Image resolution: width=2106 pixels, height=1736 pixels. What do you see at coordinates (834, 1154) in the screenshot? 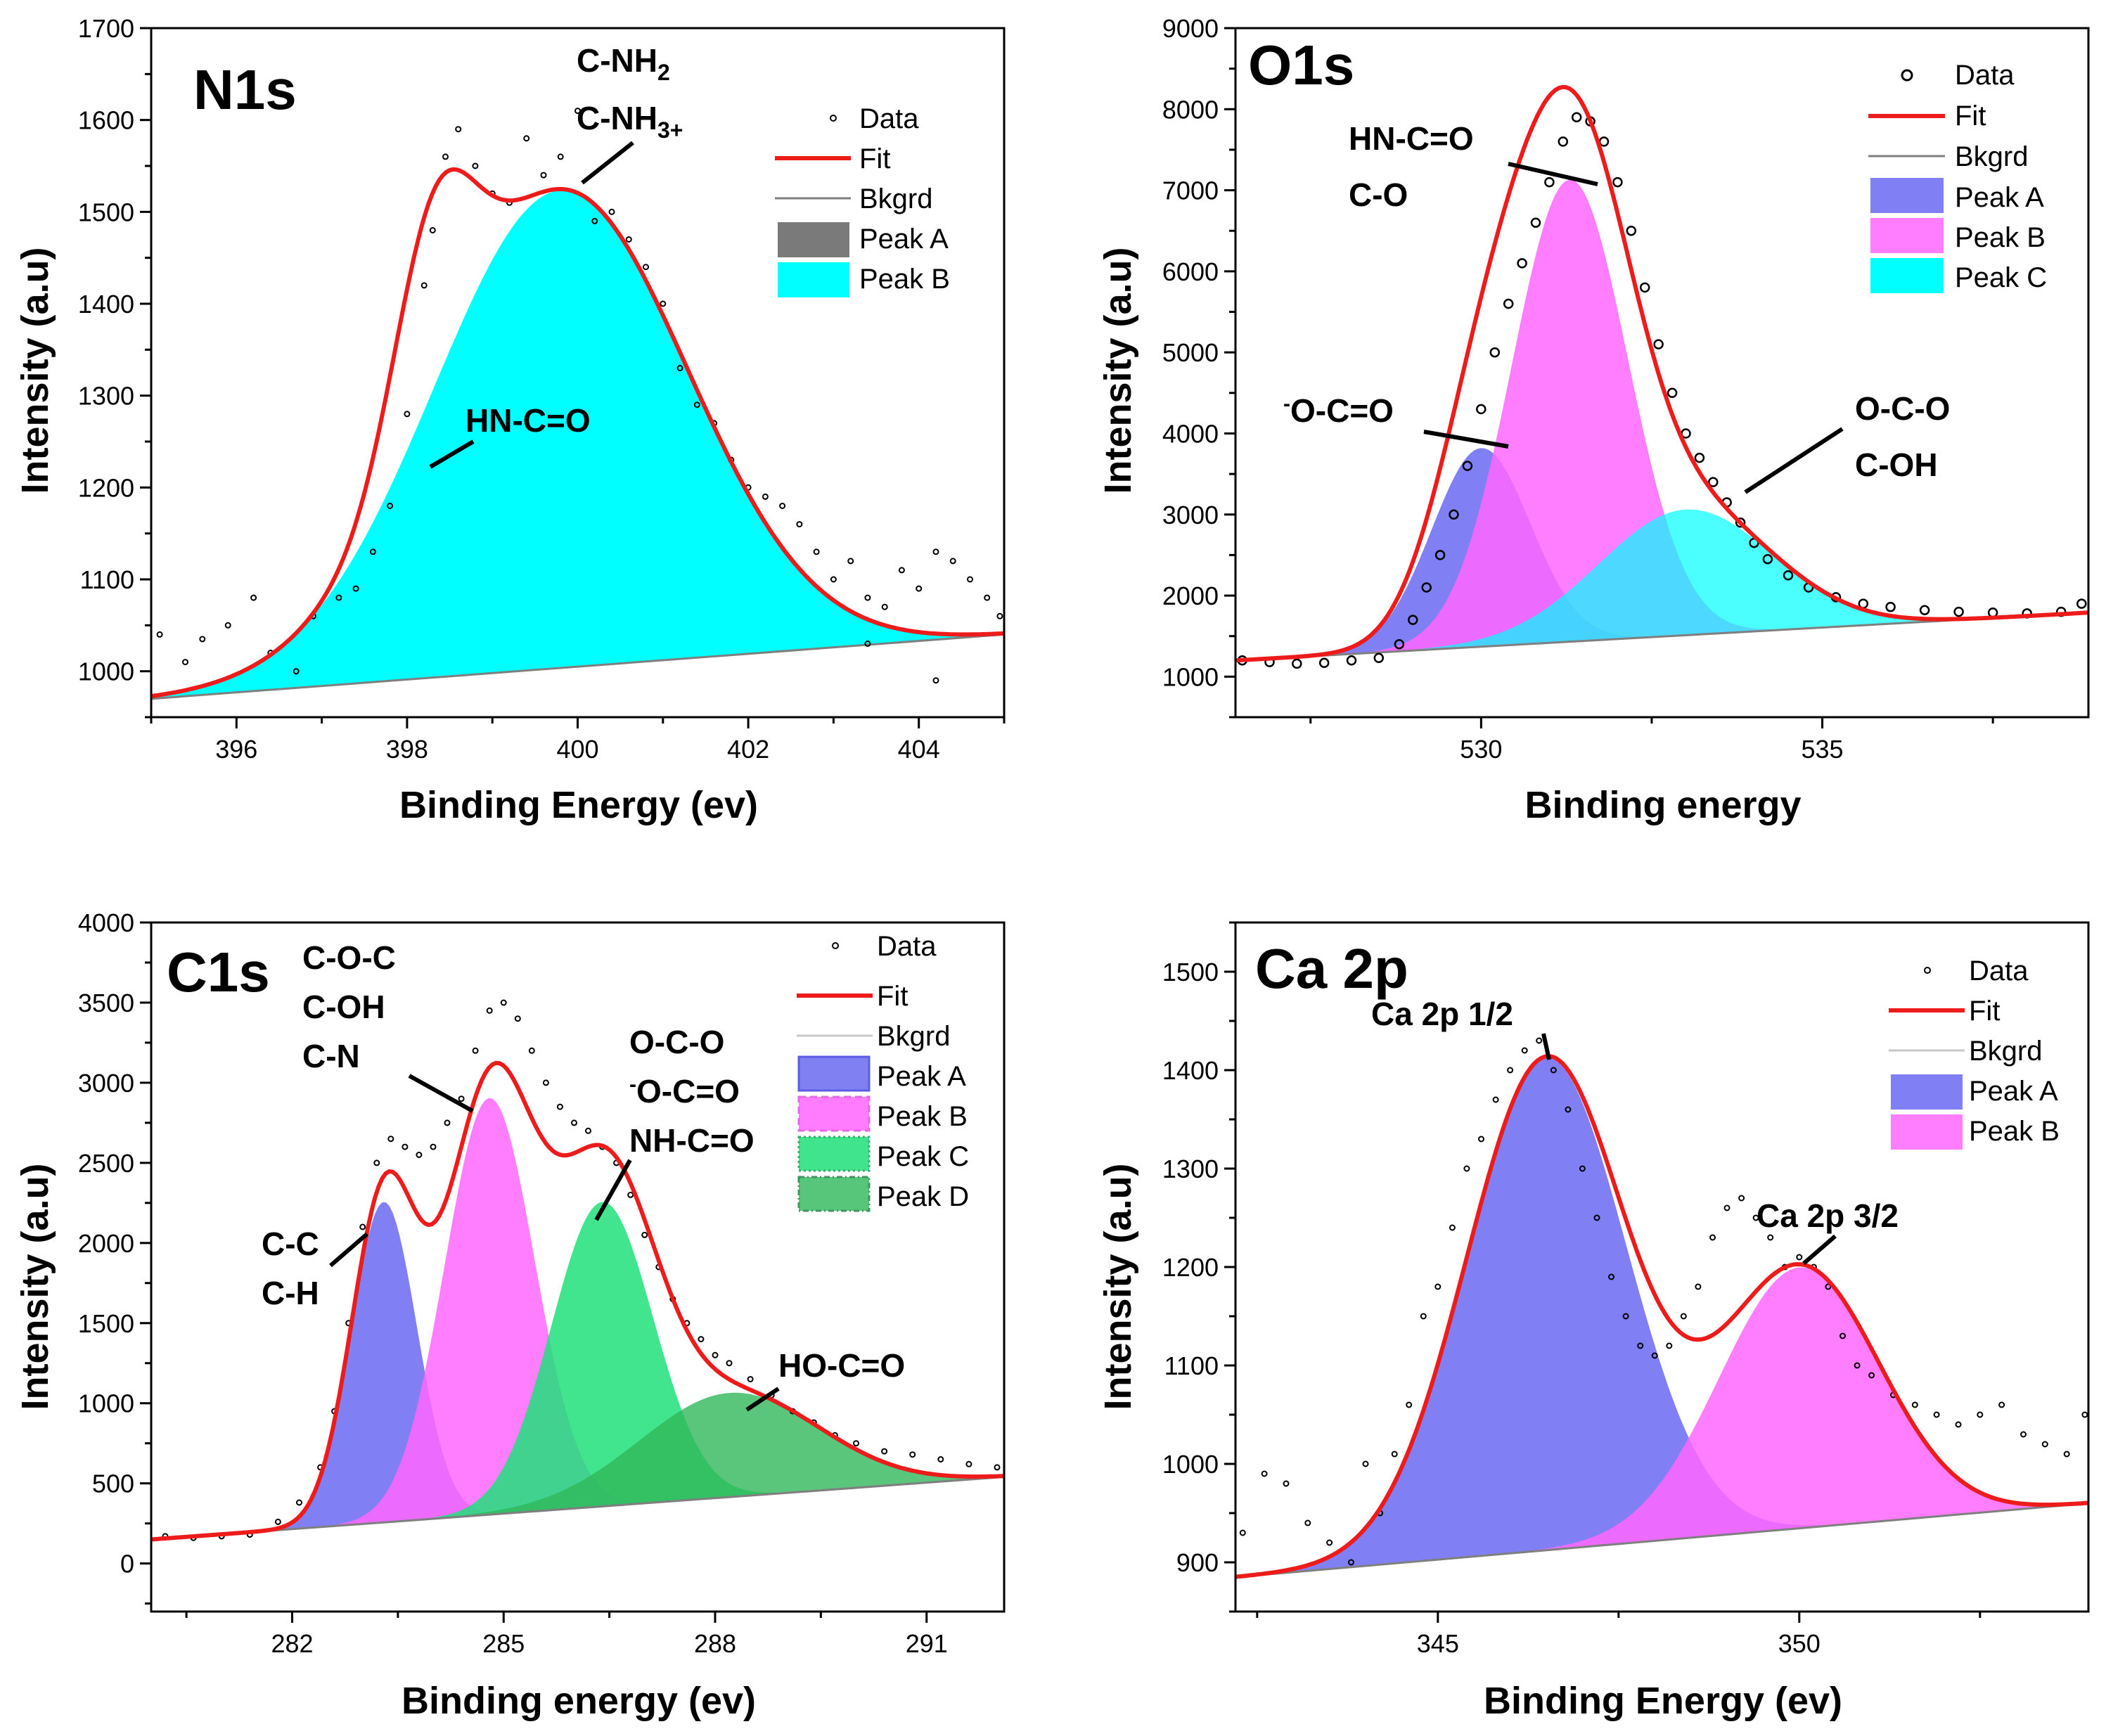
I see `legend-swatch-peak-c` at bounding box center [834, 1154].